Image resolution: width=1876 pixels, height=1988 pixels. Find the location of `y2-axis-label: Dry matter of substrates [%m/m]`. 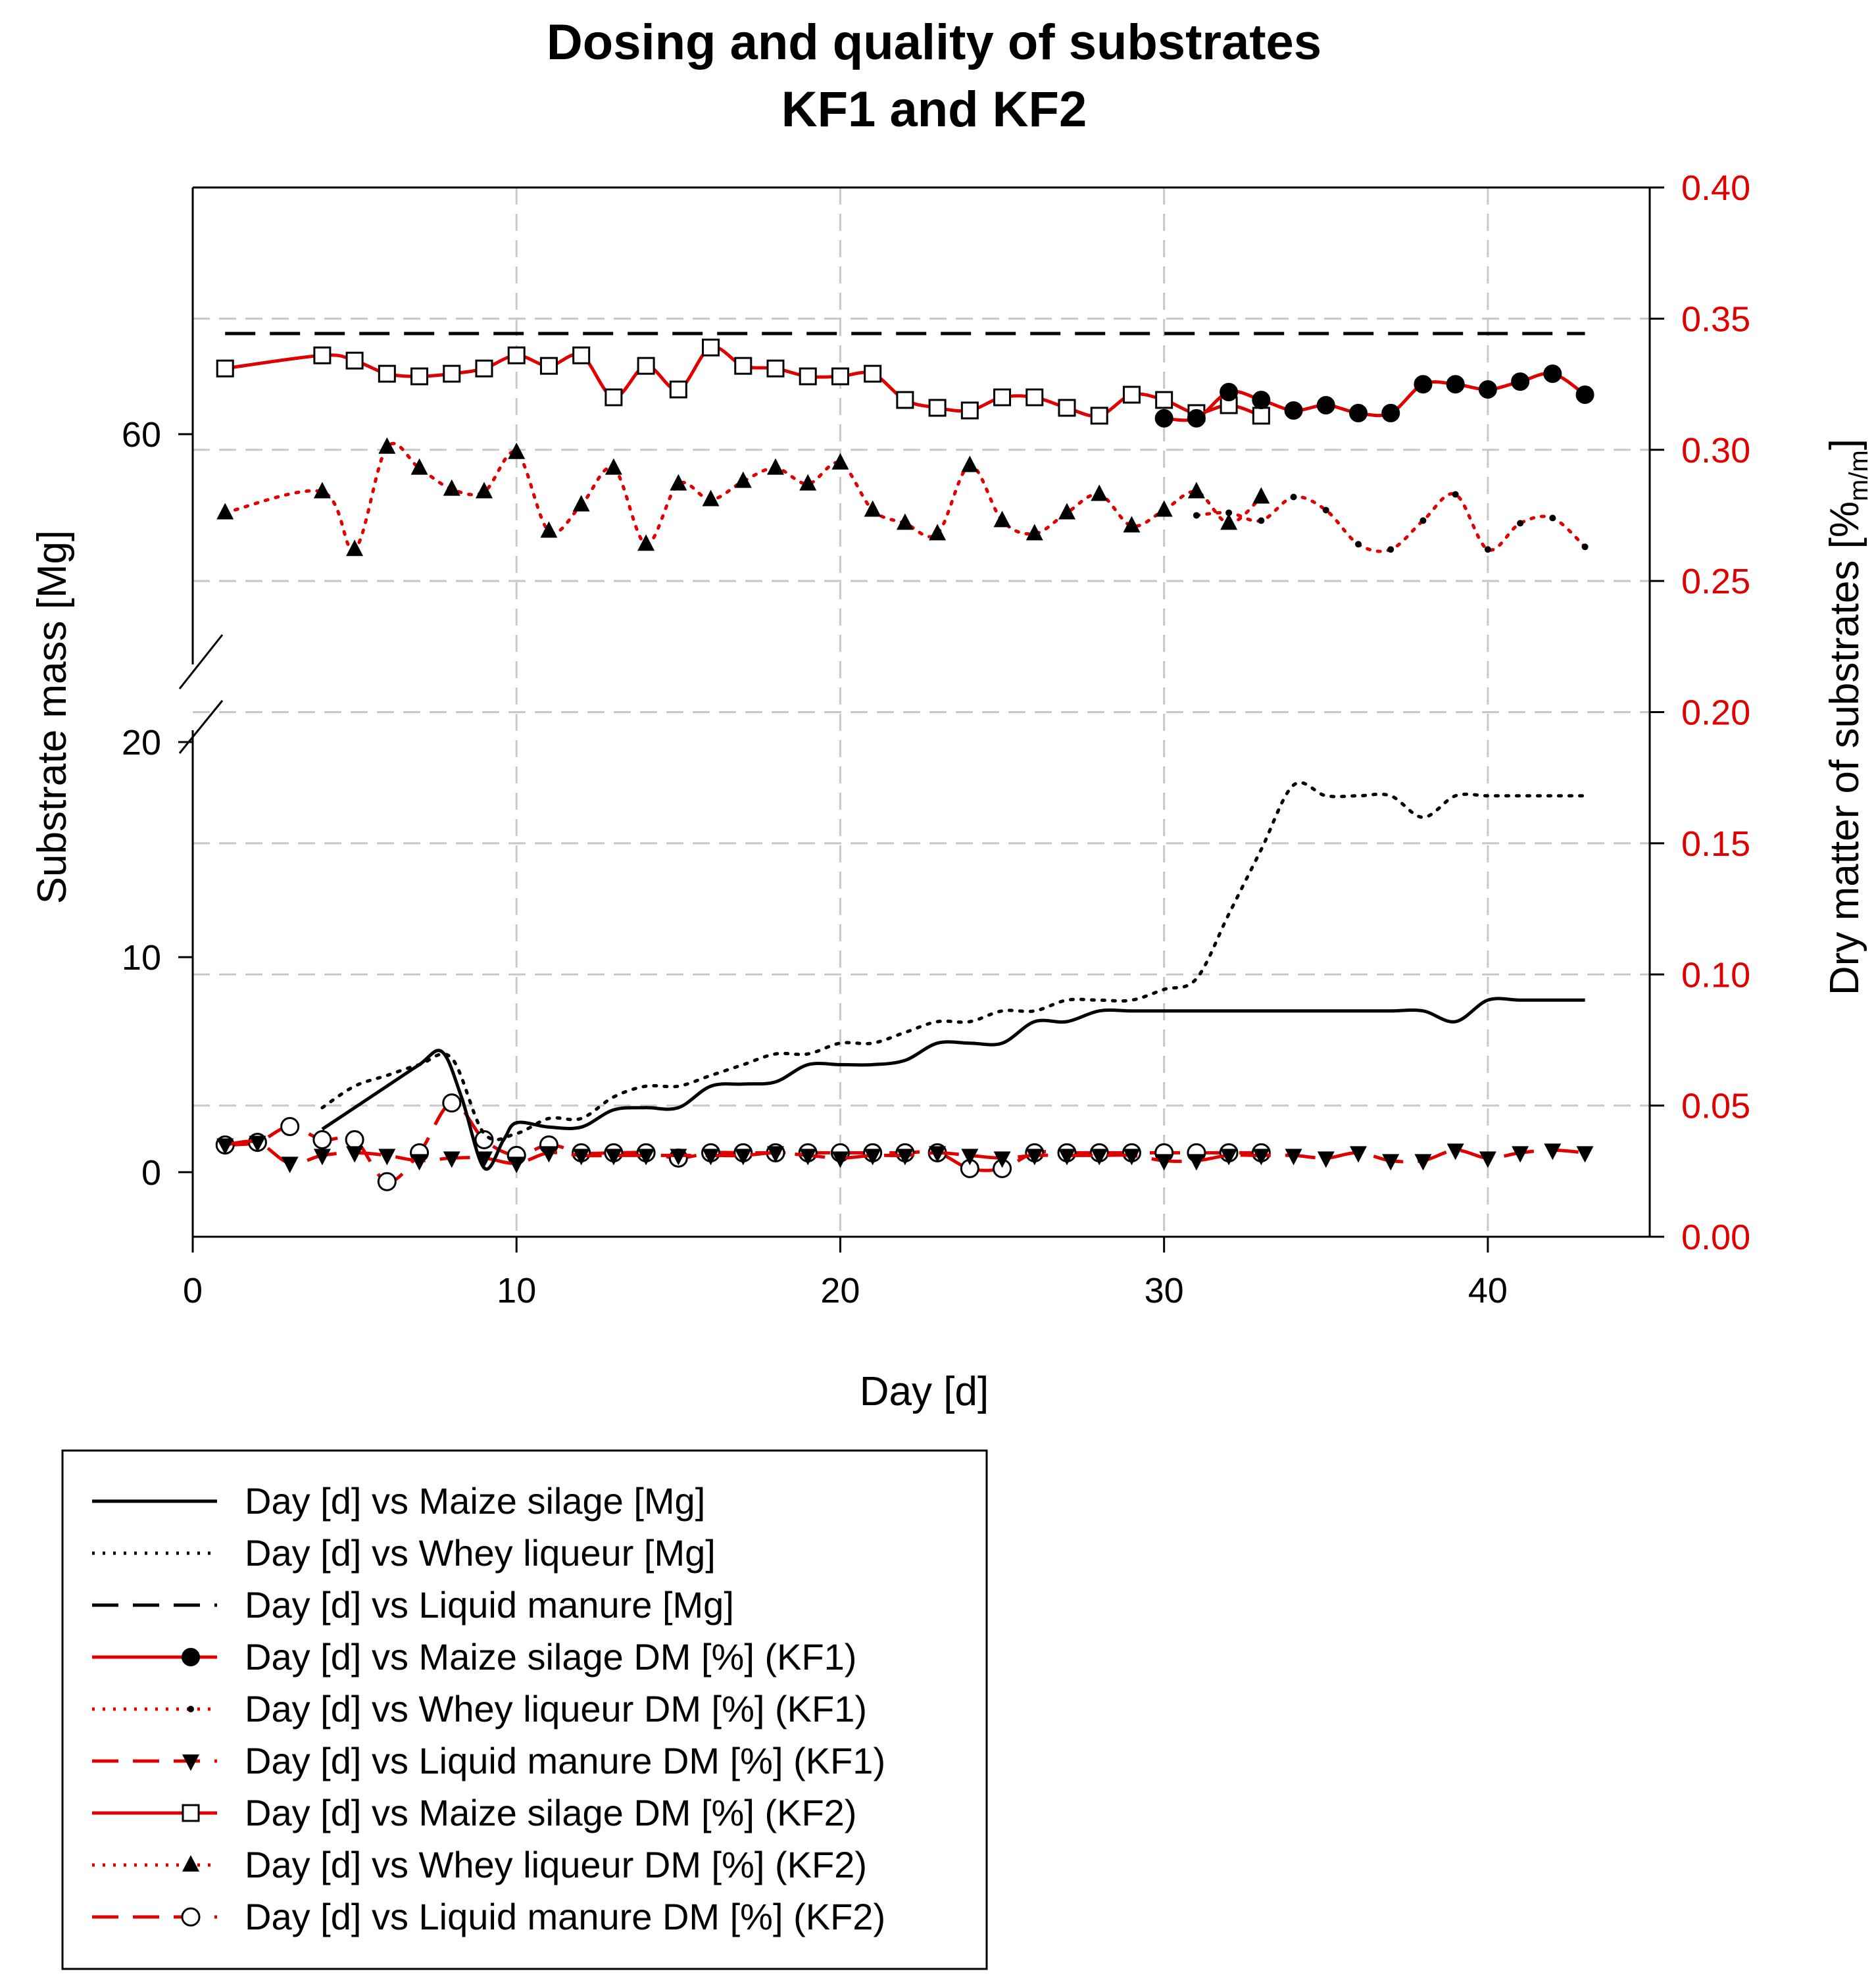

y2-axis-label: Dry matter of substrates [%m/m] is located at coordinates (1847, 717).